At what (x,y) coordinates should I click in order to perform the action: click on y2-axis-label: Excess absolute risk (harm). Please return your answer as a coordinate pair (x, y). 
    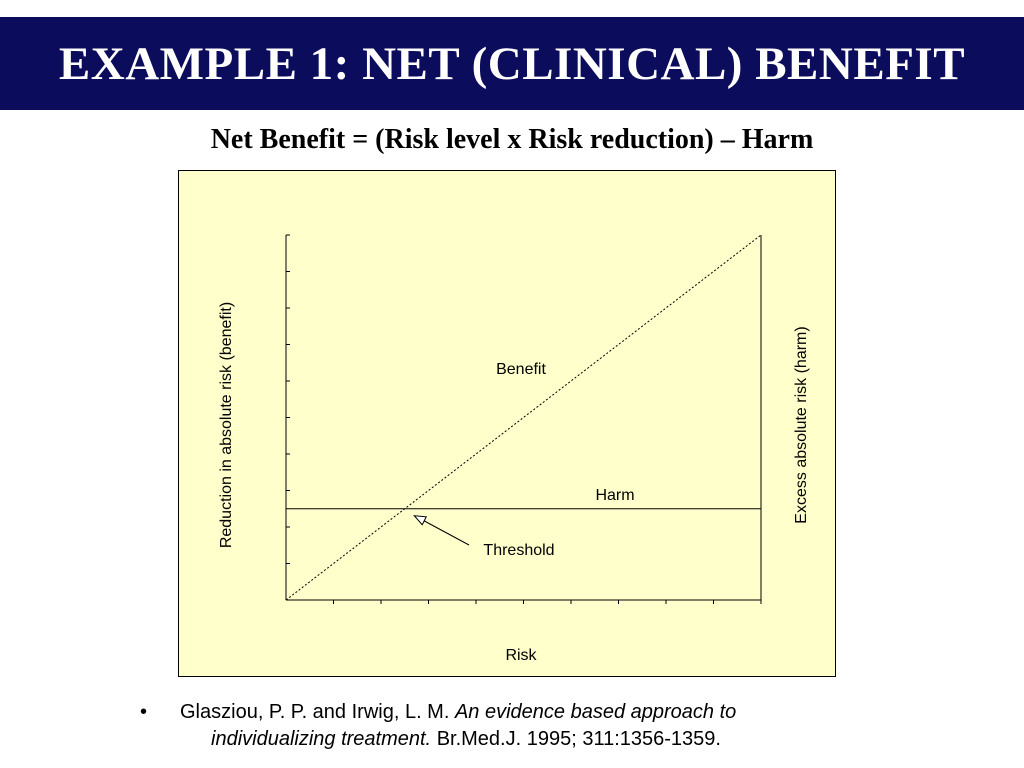
    Looking at the image, I should click on (801, 424).